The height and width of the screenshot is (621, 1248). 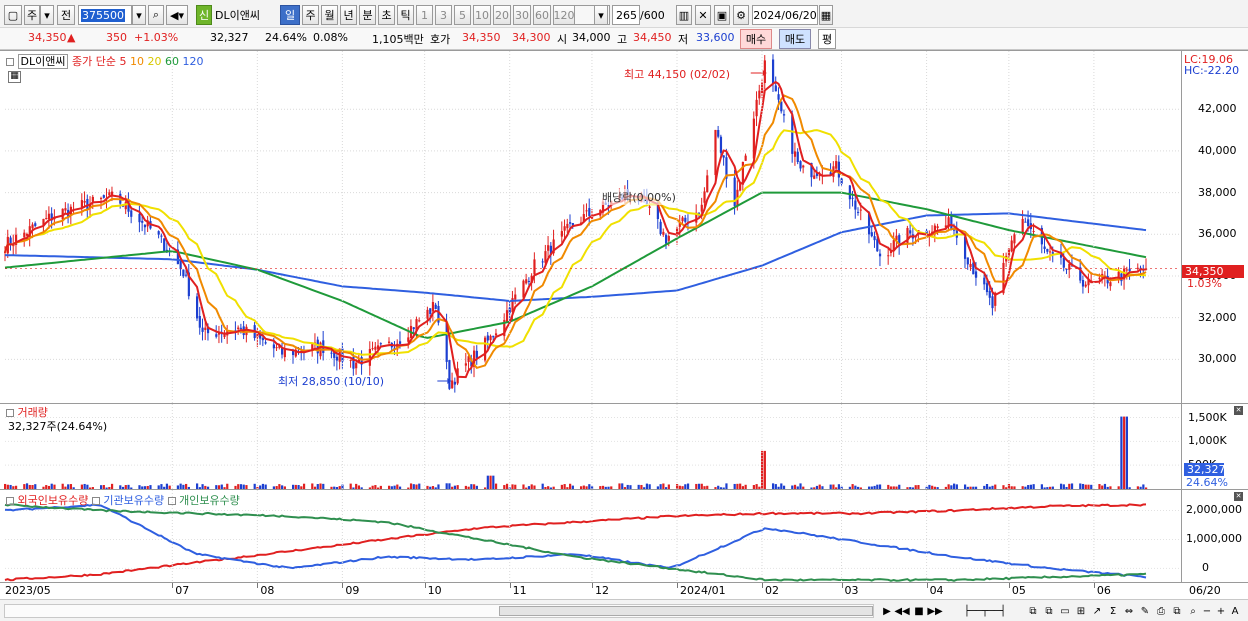 What do you see at coordinates (1221, 611) in the screenshot?
I see `zoom-in-icon: +` at bounding box center [1221, 611].